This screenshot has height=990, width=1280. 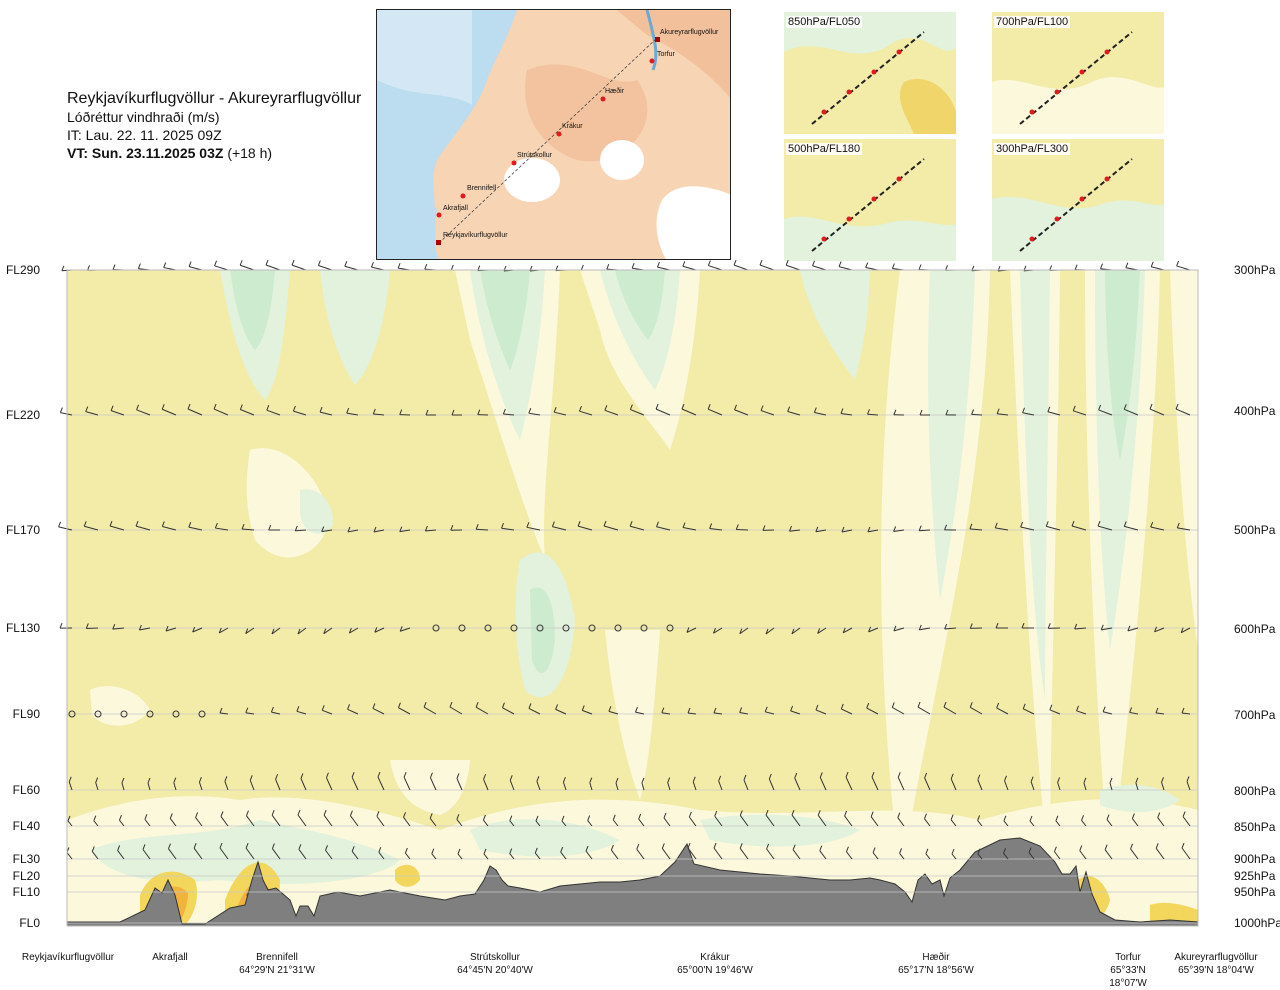 I want to click on panel-label: 700hPa/FL100, so click(x=1032, y=22).